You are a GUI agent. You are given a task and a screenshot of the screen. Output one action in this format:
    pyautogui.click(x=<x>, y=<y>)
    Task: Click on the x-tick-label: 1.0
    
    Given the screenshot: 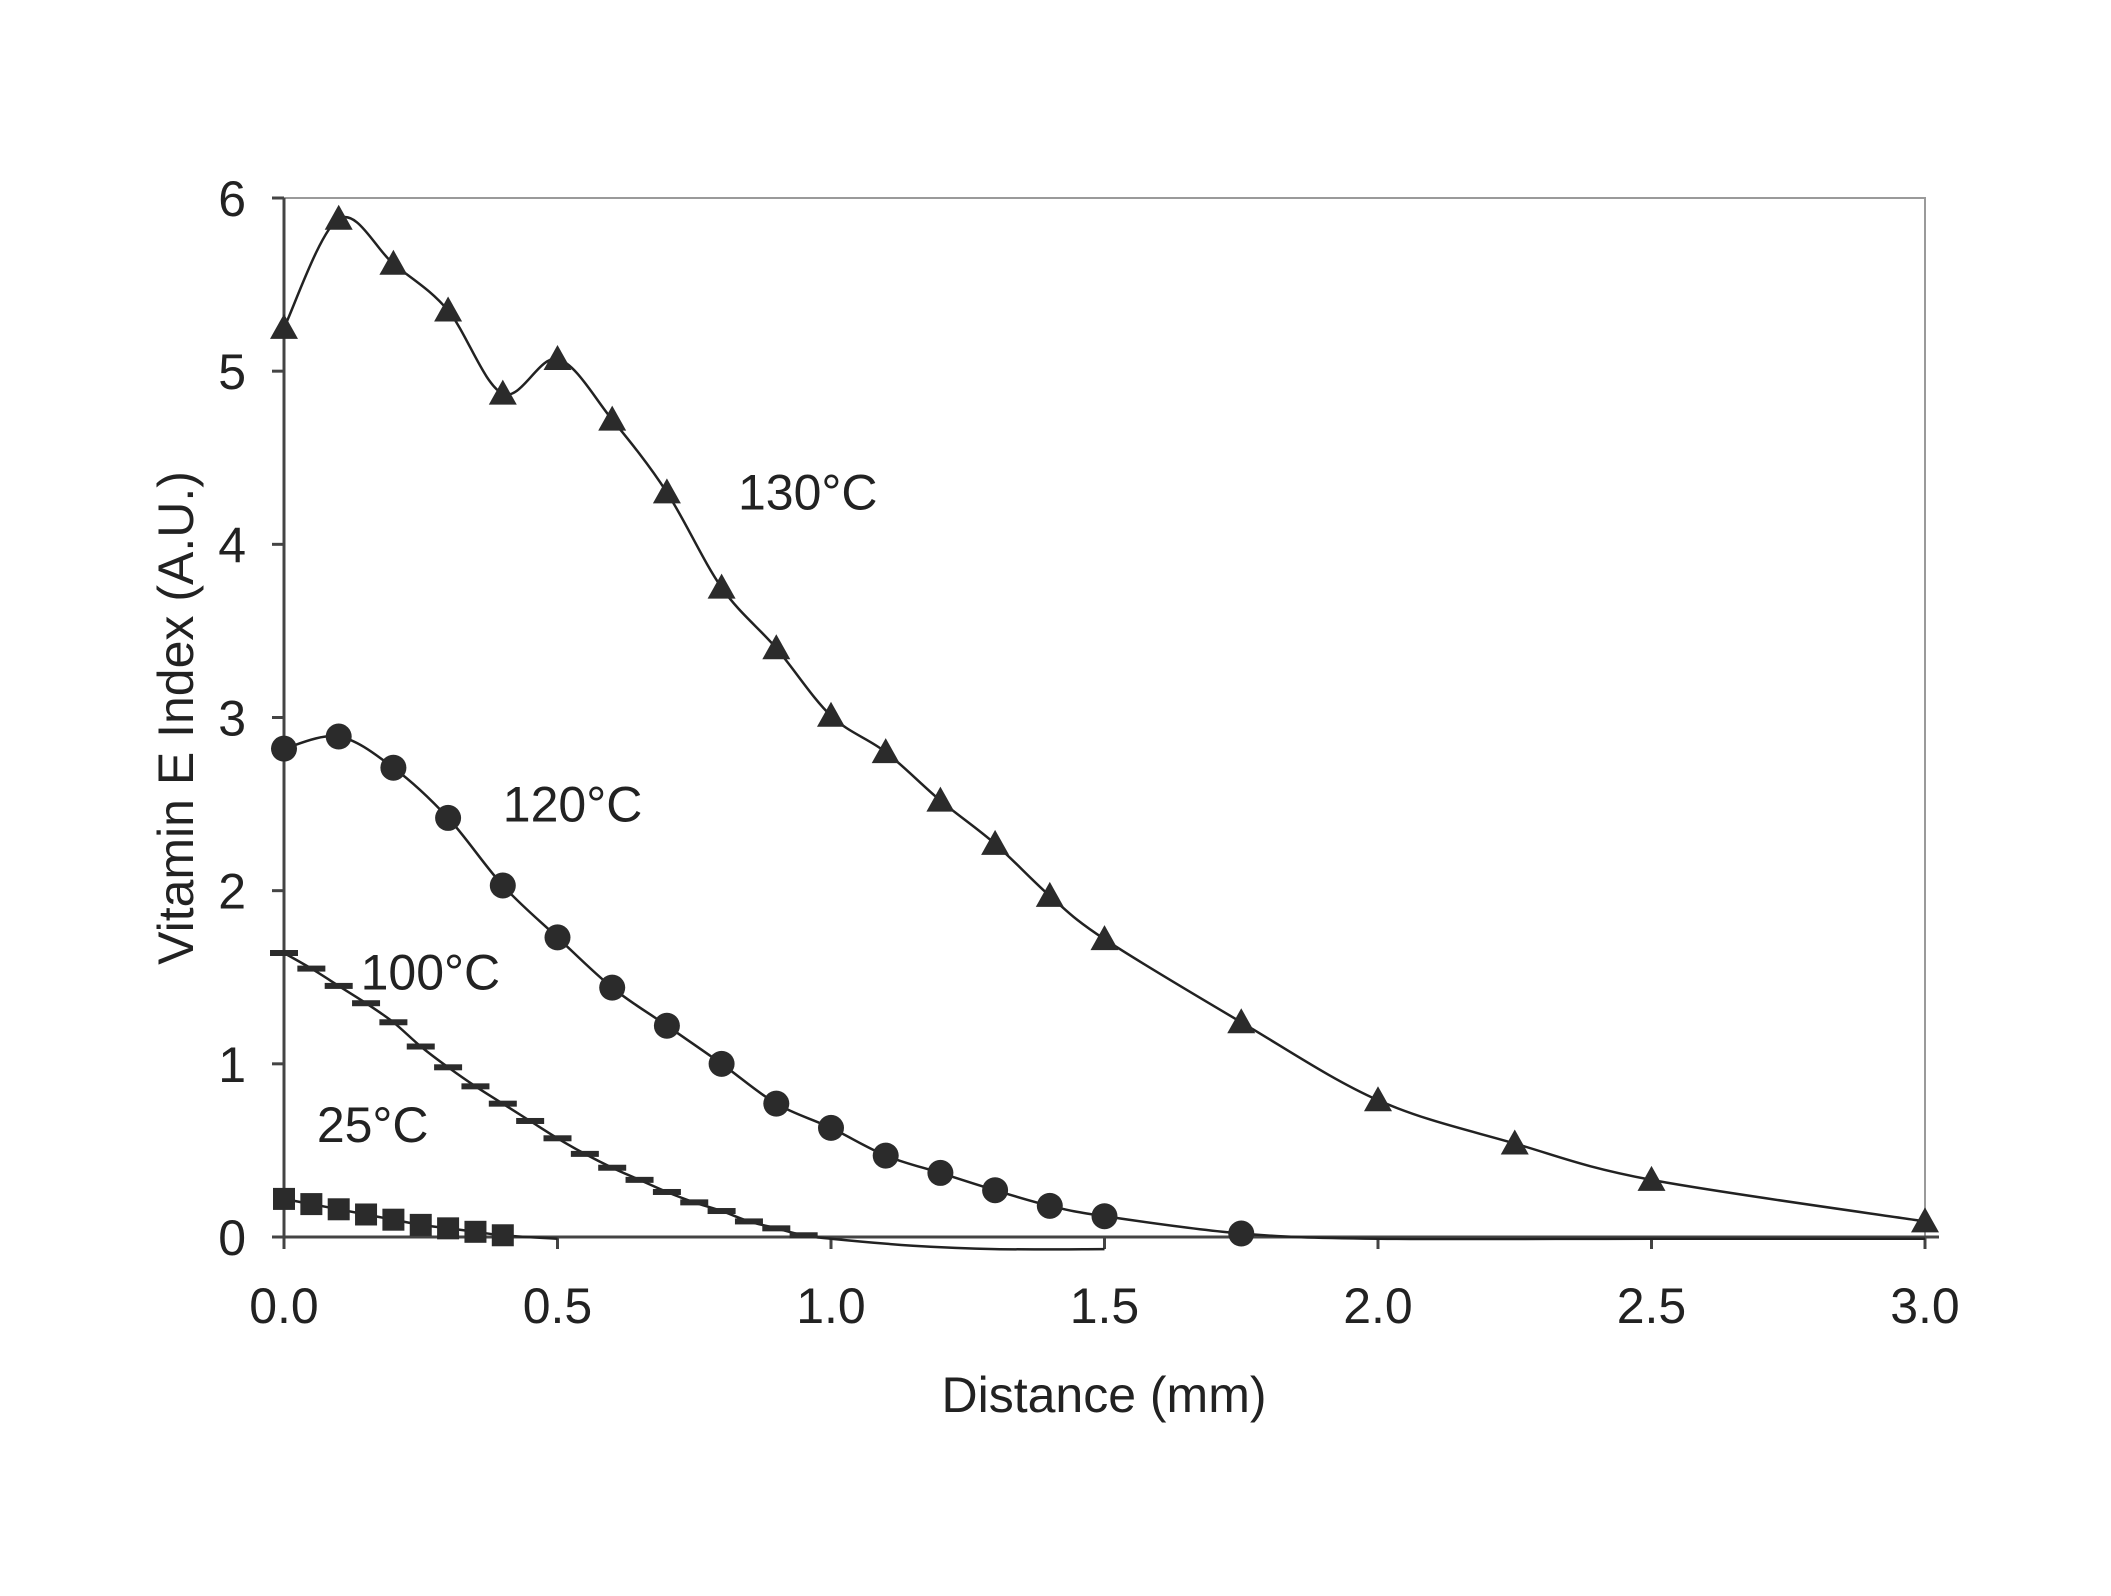 What is the action you would take?
    pyautogui.click(x=831, y=1306)
    